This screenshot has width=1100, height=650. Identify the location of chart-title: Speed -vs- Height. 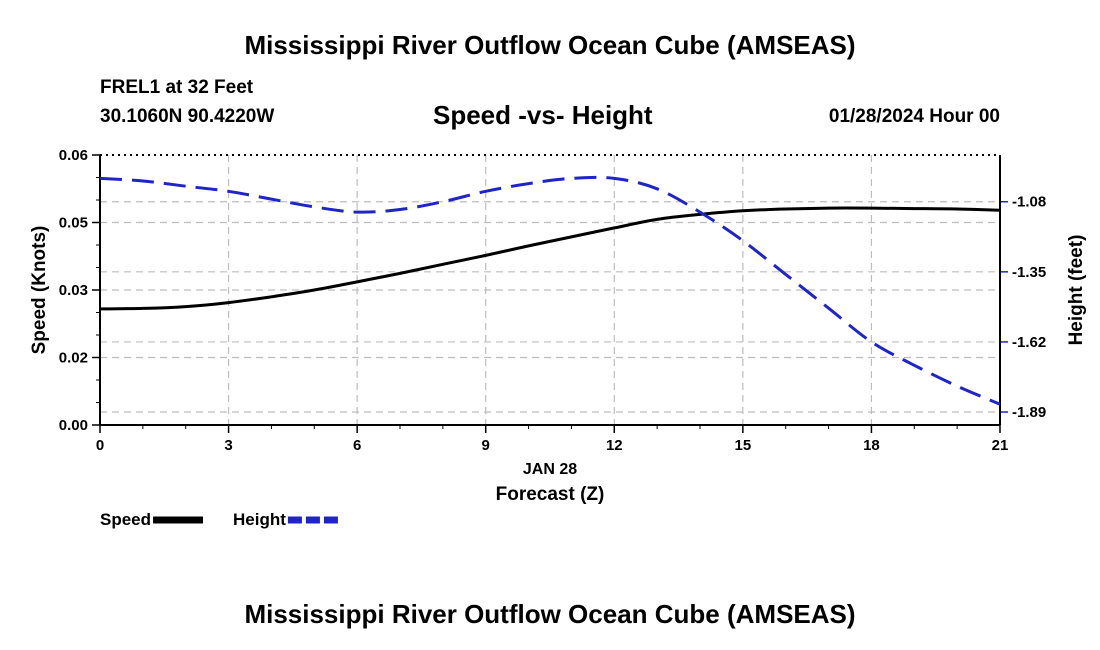
(543, 115).